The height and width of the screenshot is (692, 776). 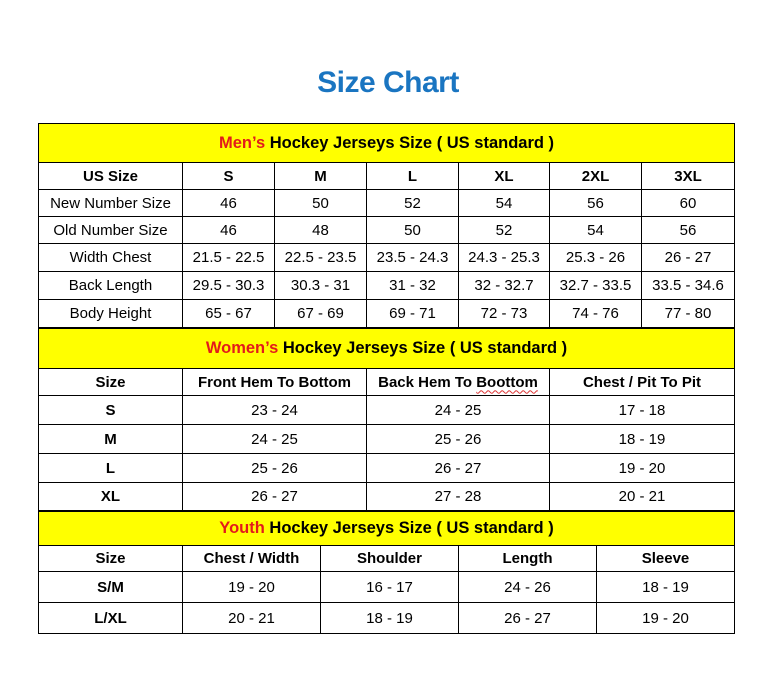 I want to click on column-header-label: S, so click(x=228, y=176).